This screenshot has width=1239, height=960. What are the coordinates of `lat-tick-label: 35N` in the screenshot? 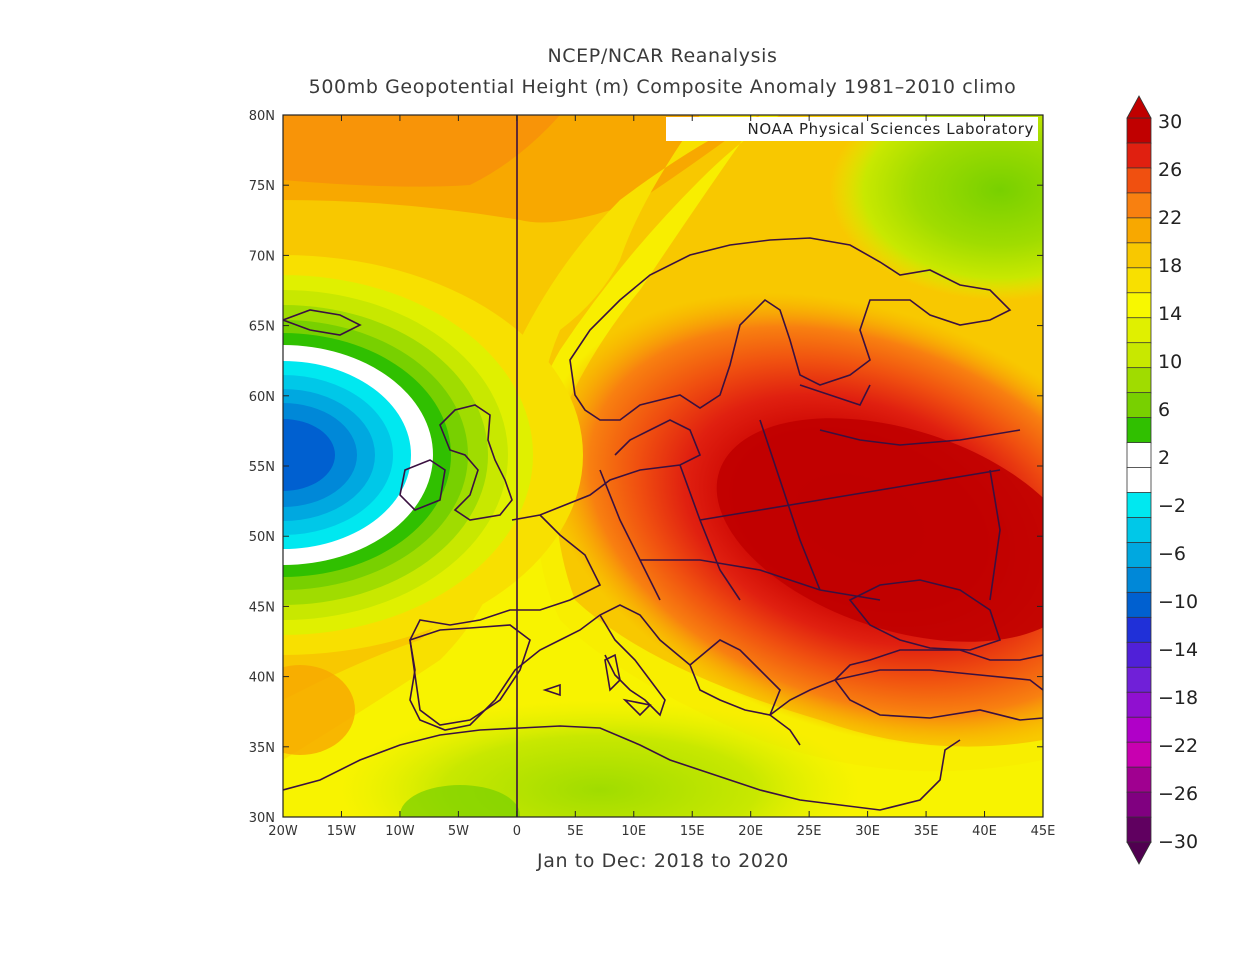 It's located at (262, 748).